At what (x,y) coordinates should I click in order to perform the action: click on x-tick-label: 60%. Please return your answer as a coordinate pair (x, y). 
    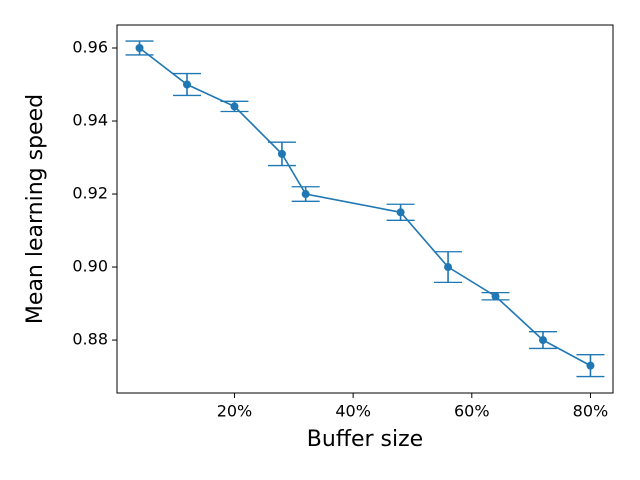
    Looking at the image, I should click on (472, 411).